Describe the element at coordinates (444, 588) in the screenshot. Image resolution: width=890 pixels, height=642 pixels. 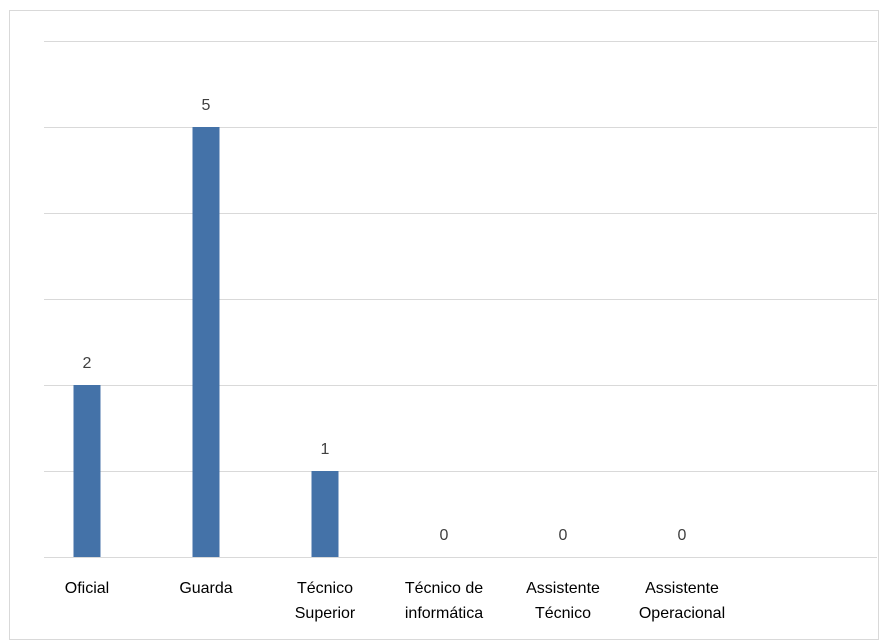
I see `x-tick-label-line: Técnico de` at that location.